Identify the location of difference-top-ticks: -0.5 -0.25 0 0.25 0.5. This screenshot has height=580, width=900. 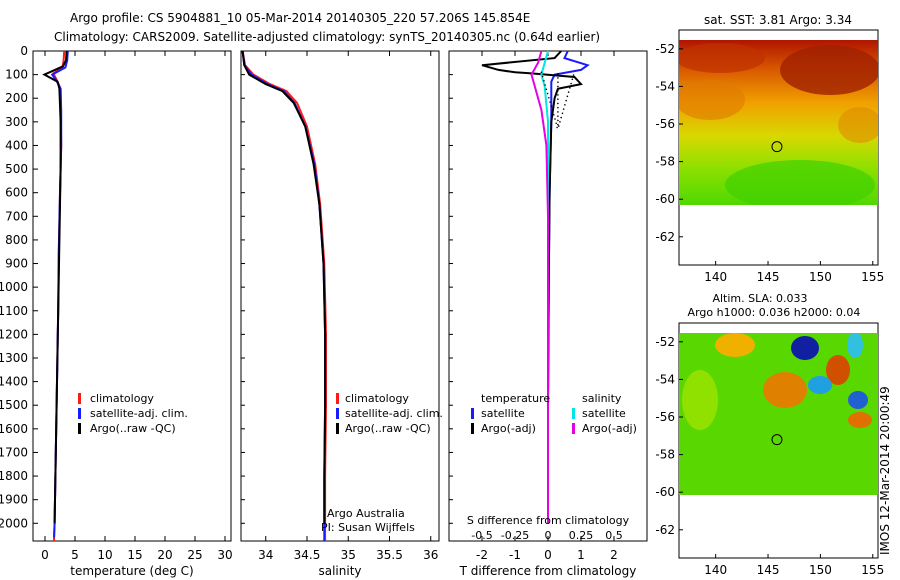
(546, 535).